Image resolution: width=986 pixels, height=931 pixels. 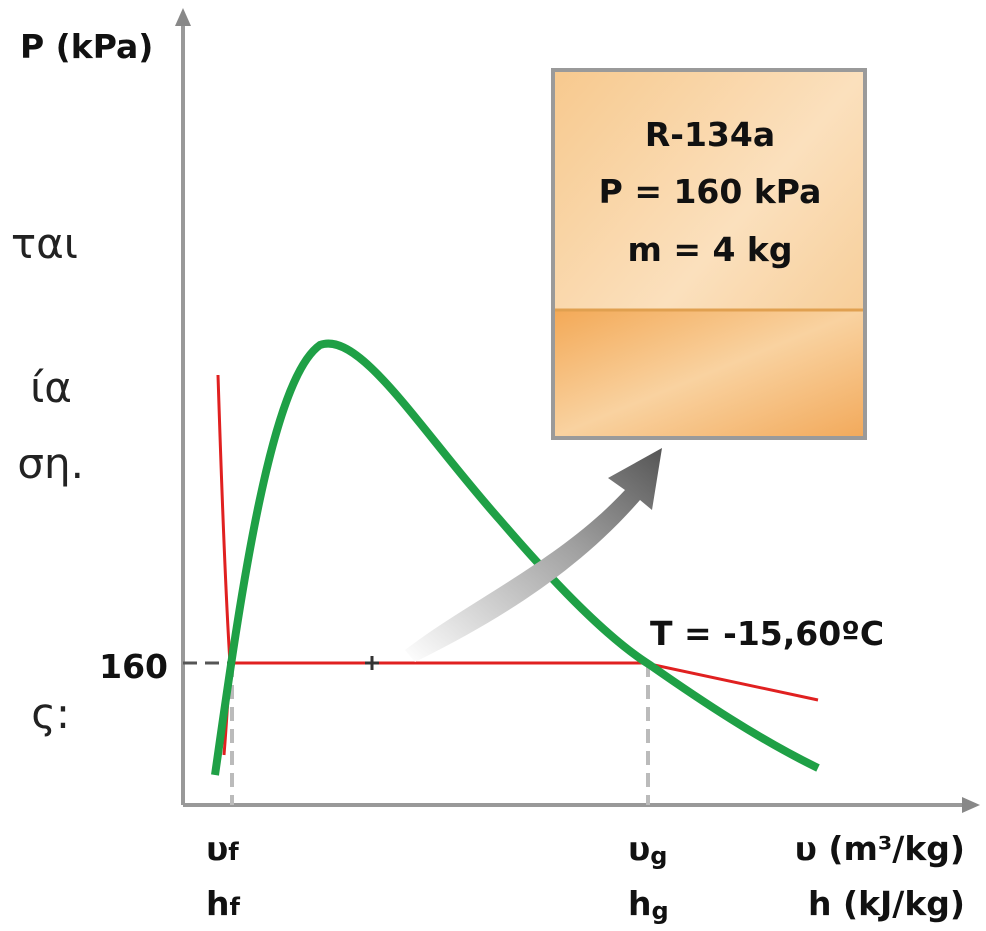 What do you see at coordinates (710, 191) in the screenshot?
I see `box-text: P = 160 kPa` at bounding box center [710, 191].